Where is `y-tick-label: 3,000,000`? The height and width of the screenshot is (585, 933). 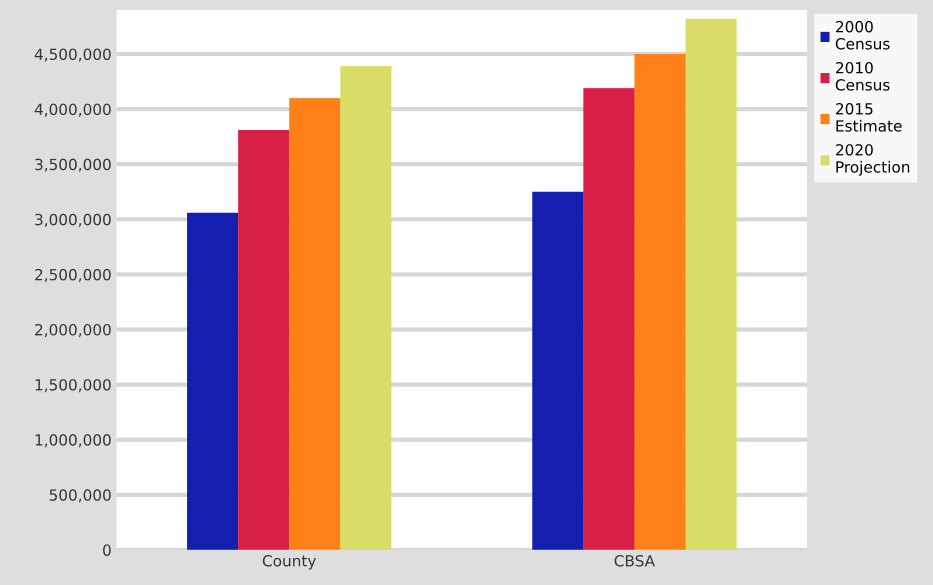
y-tick-label: 3,000,000 is located at coordinates (73, 220).